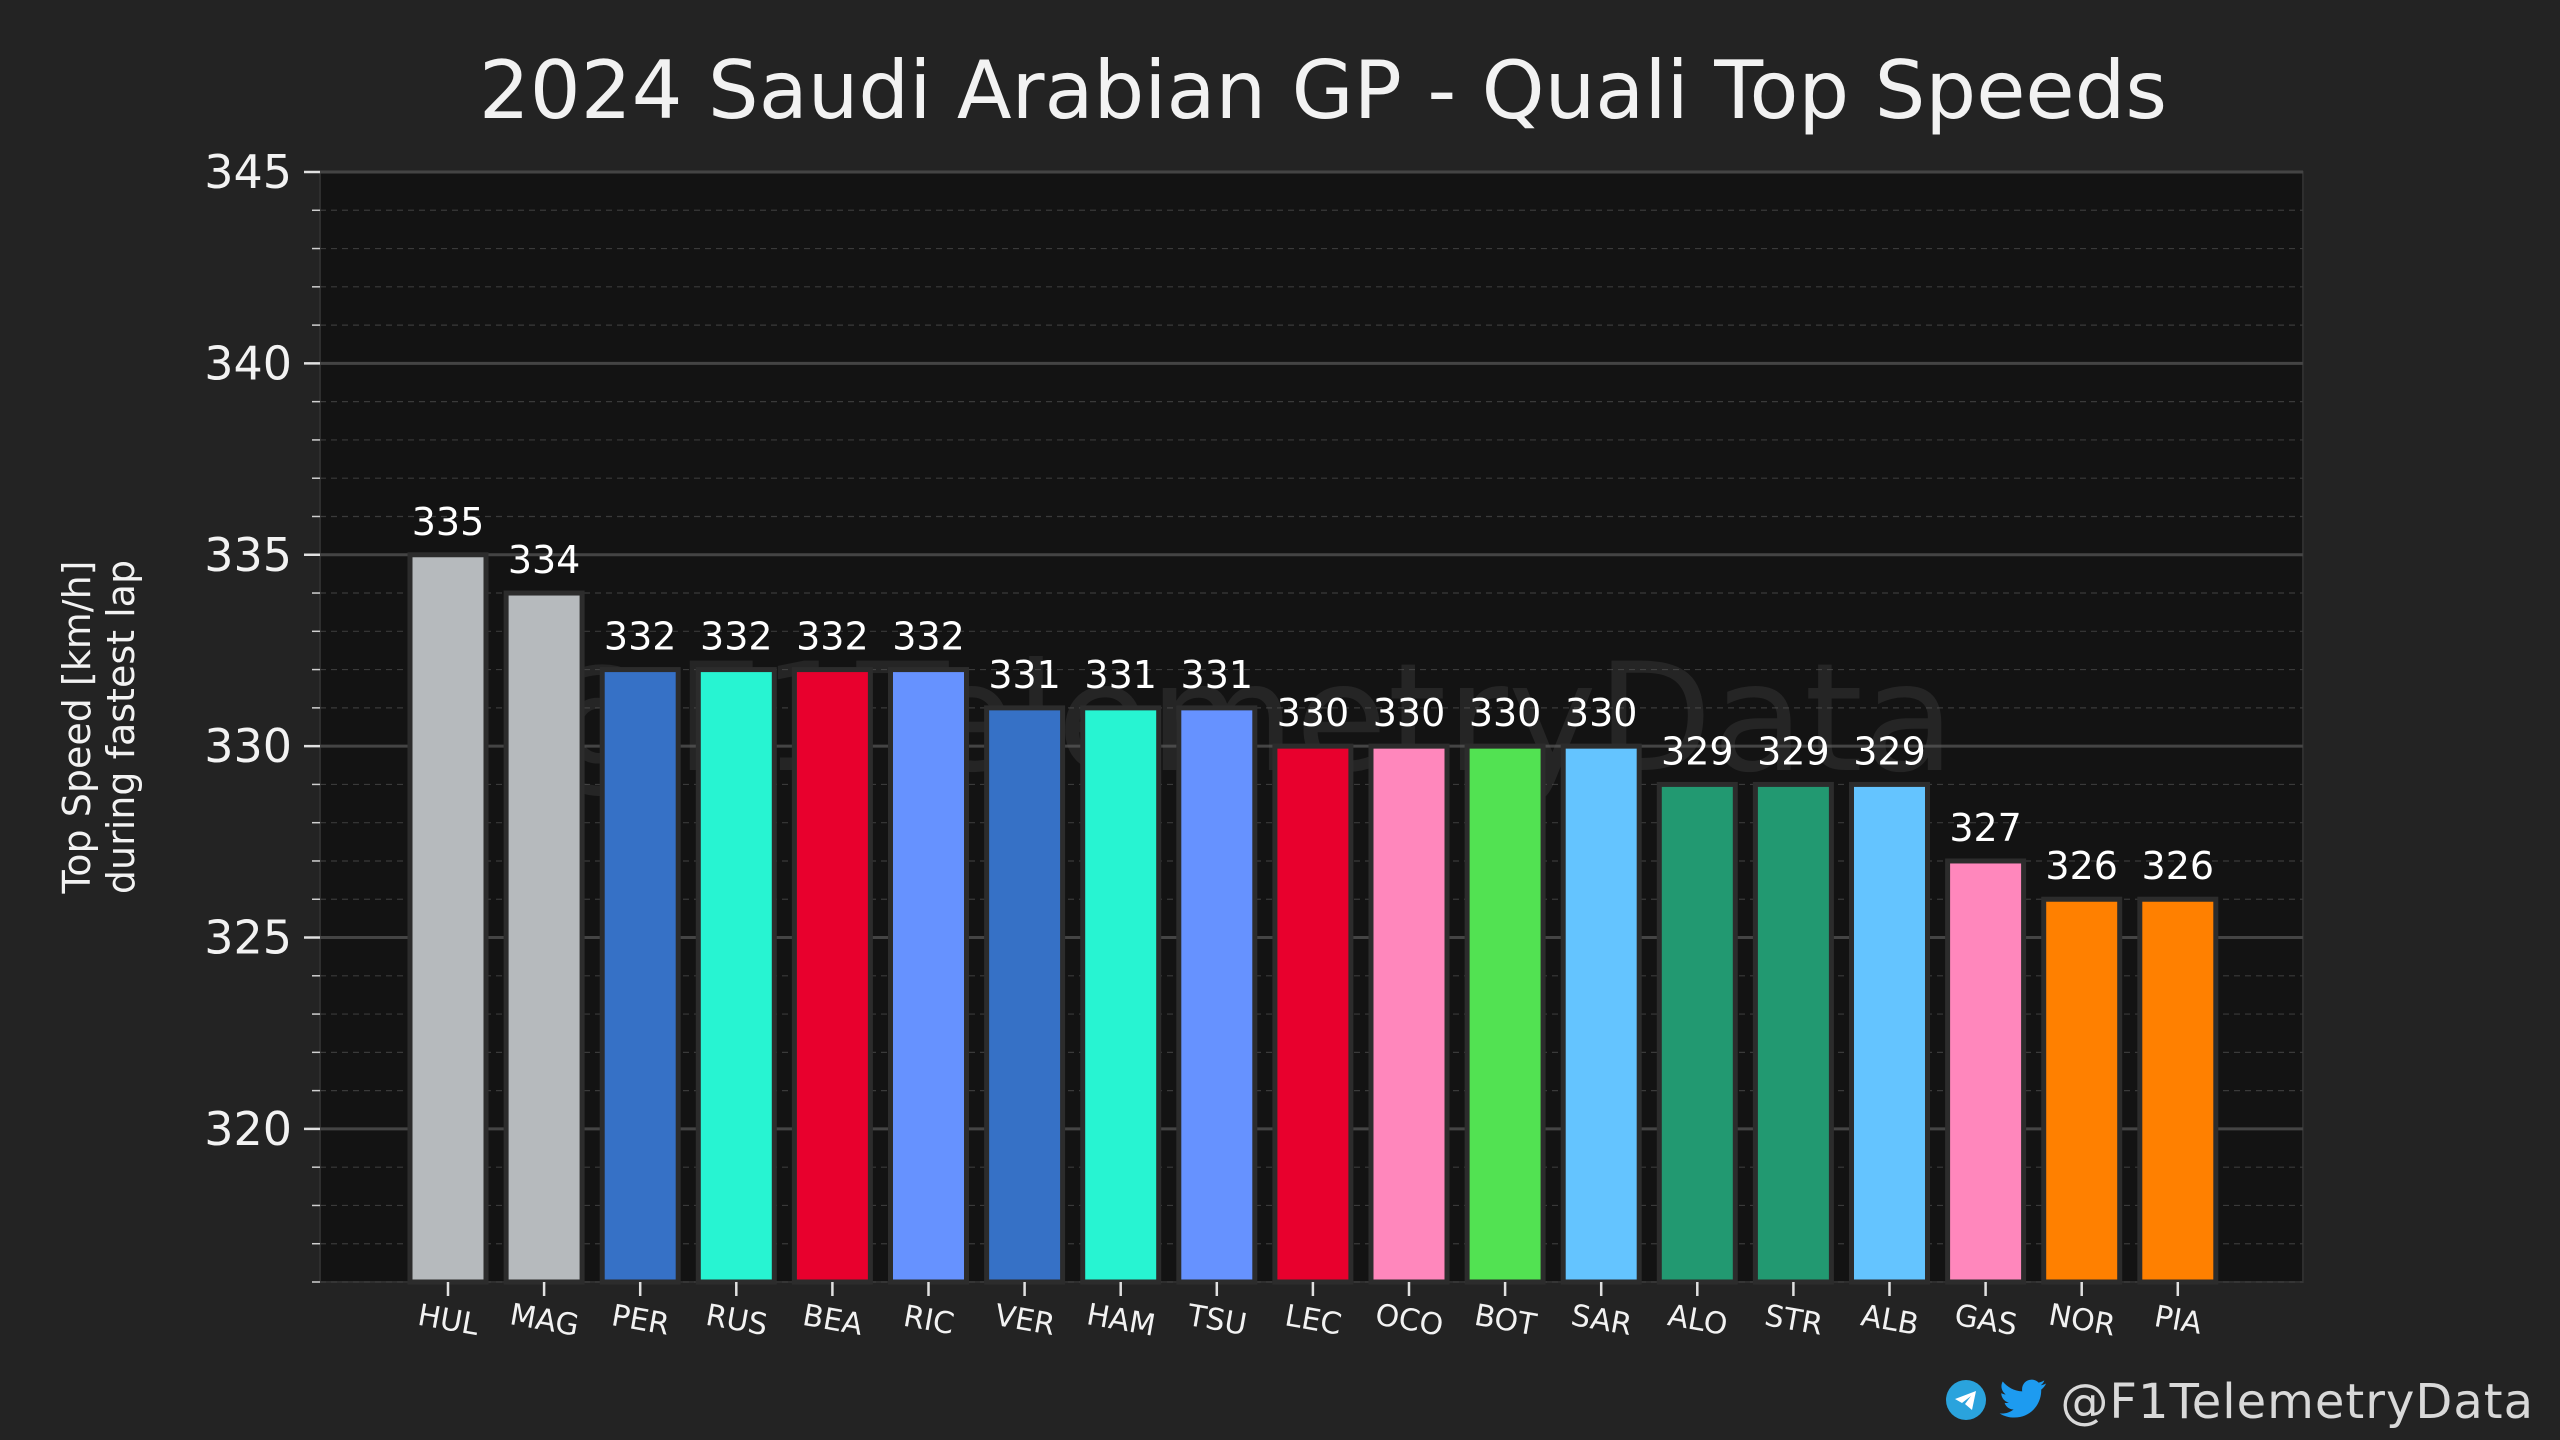 The height and width of the screenshot is (1440, 2560). What do you see at coordinates (1506, 1320) in the screenshot?
I see `x-tick-label: BOT` at bounding box center [1506, 1320].